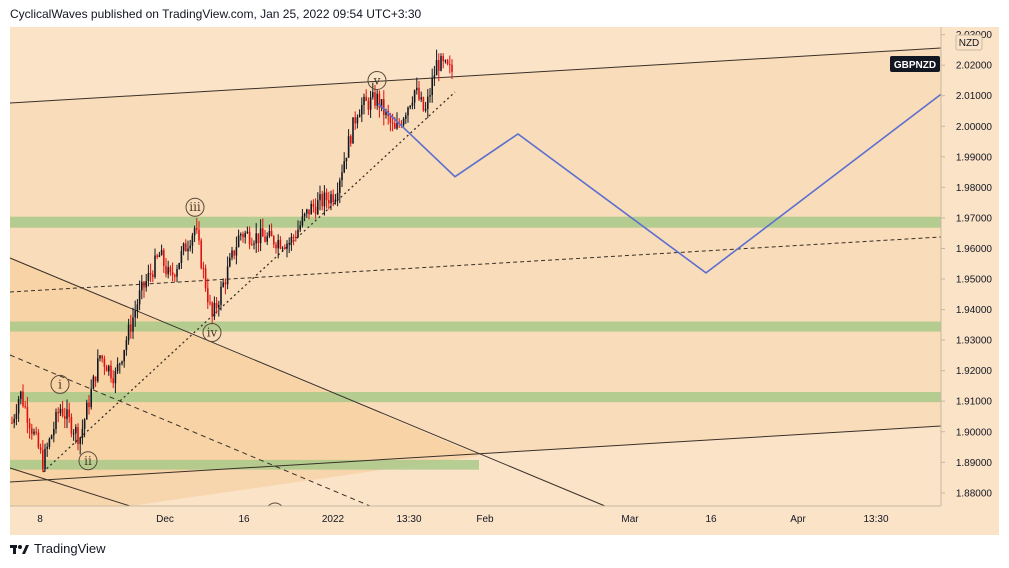 The width and height of the screenshot is (1009, 568). What do you see at coordinates (19, 549) in the screenshot?
I see `tradingview-logo-icon` at bounding box center [19, 549].